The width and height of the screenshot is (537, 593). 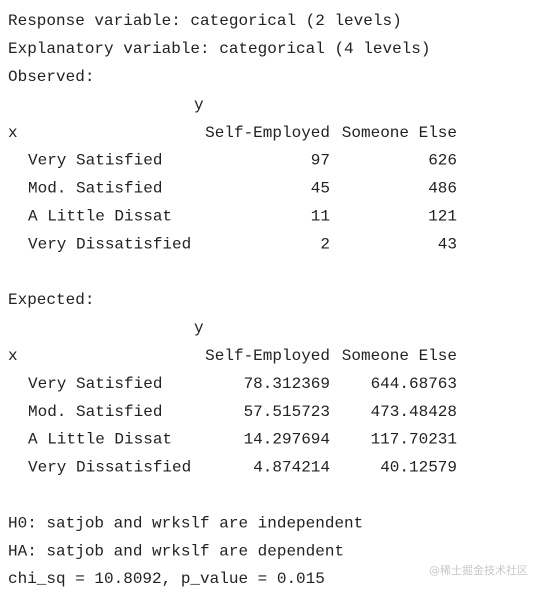 What do you see at coordinates (287, 412) in the screenshot?
I see `cell-value: 57.515723` at bounding box center [287, 412].